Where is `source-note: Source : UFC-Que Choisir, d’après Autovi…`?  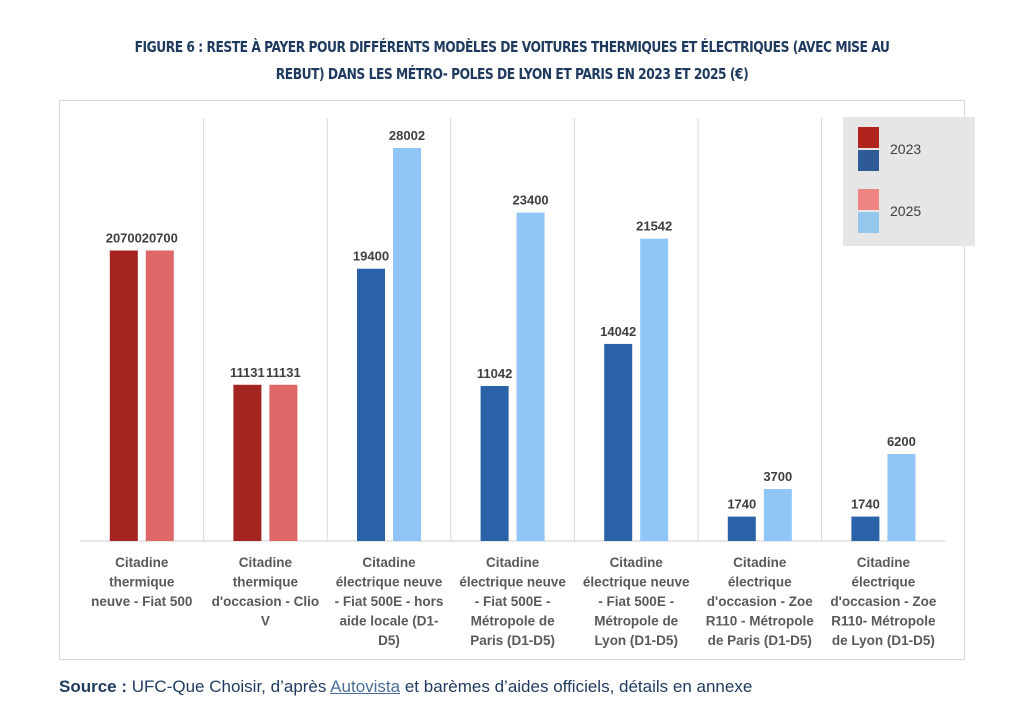
source-note: Source : UFC-Que Choisir, d’après Autovi… is located at coordinates (405, 687).